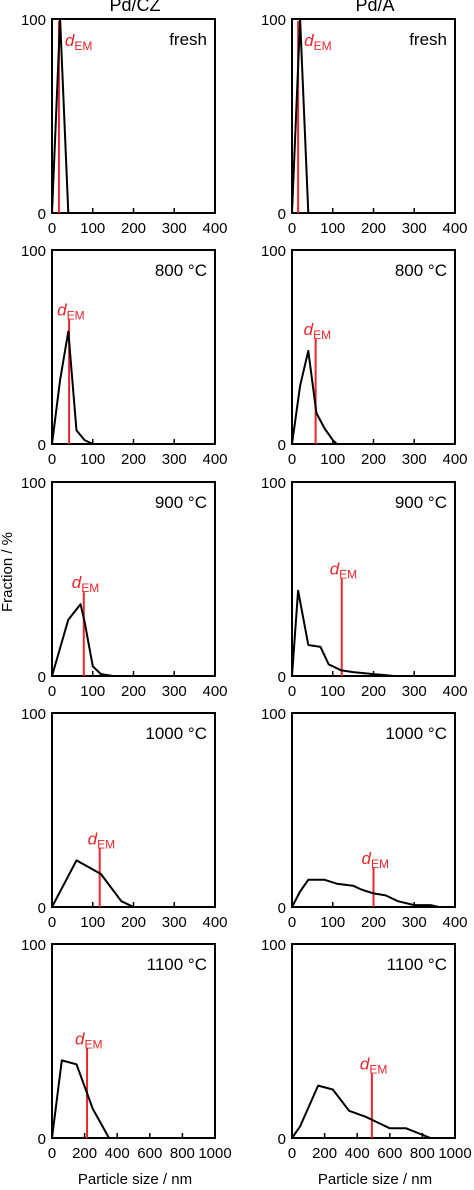 This screenshot has width=474, height=1190. Describe the element at coordinates (124, 587) in the screenshot. I see `panel-5: 0 100 0 100 200 300 400 dEM 900 °C` at that location.